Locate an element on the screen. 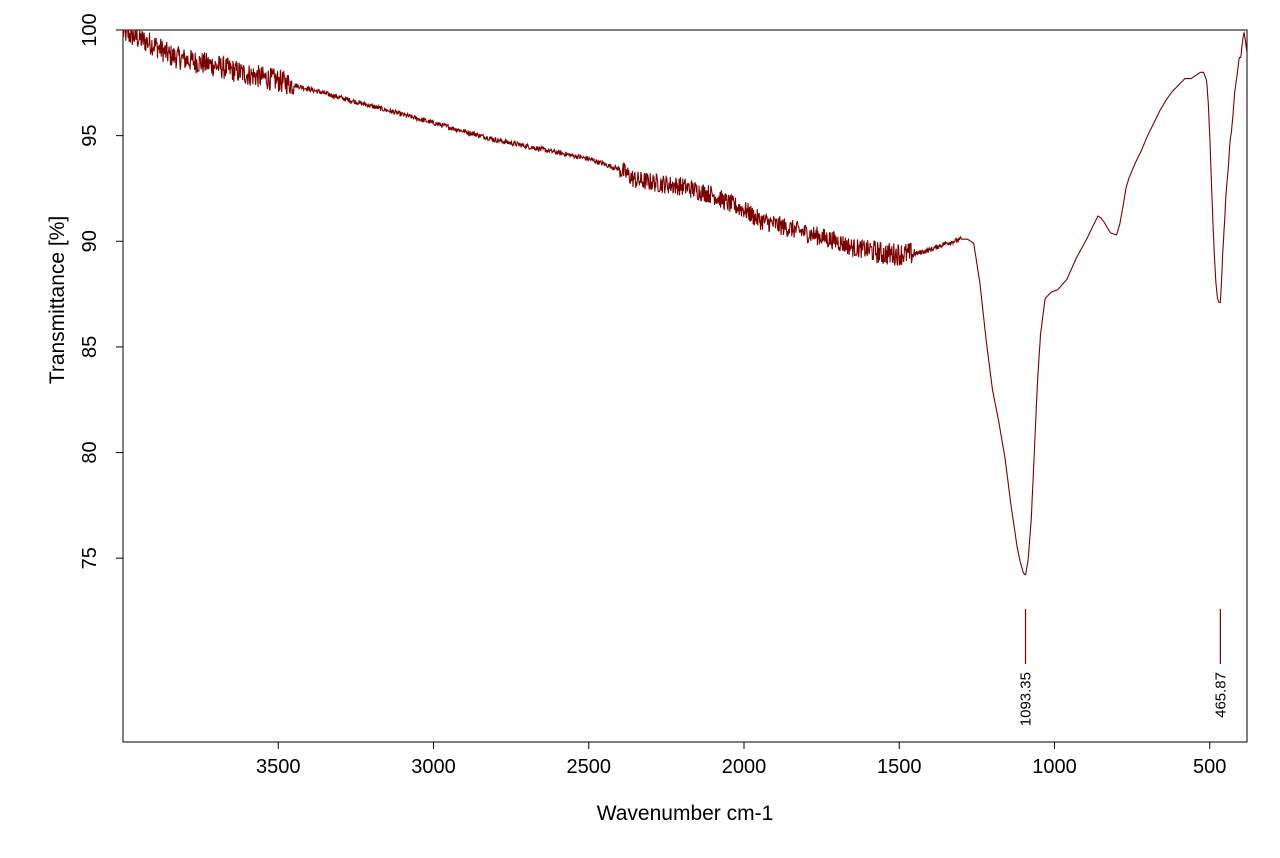 This screenshot has height=858, width=1280. y-tick-label: 100 is located at coordinates (90, 29).